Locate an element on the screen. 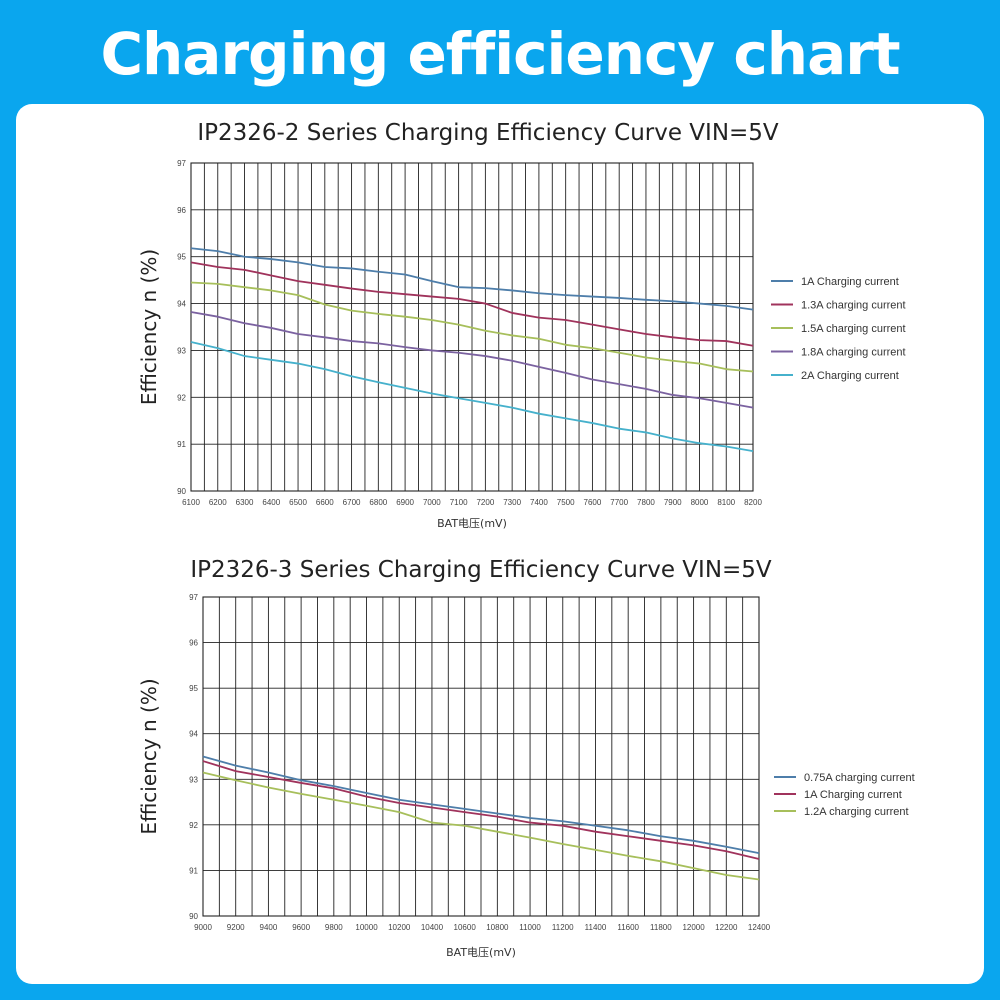 This screenshot has width=1000, height=1000. x-tick-label: 7900 is located at coordinates (673, 502).